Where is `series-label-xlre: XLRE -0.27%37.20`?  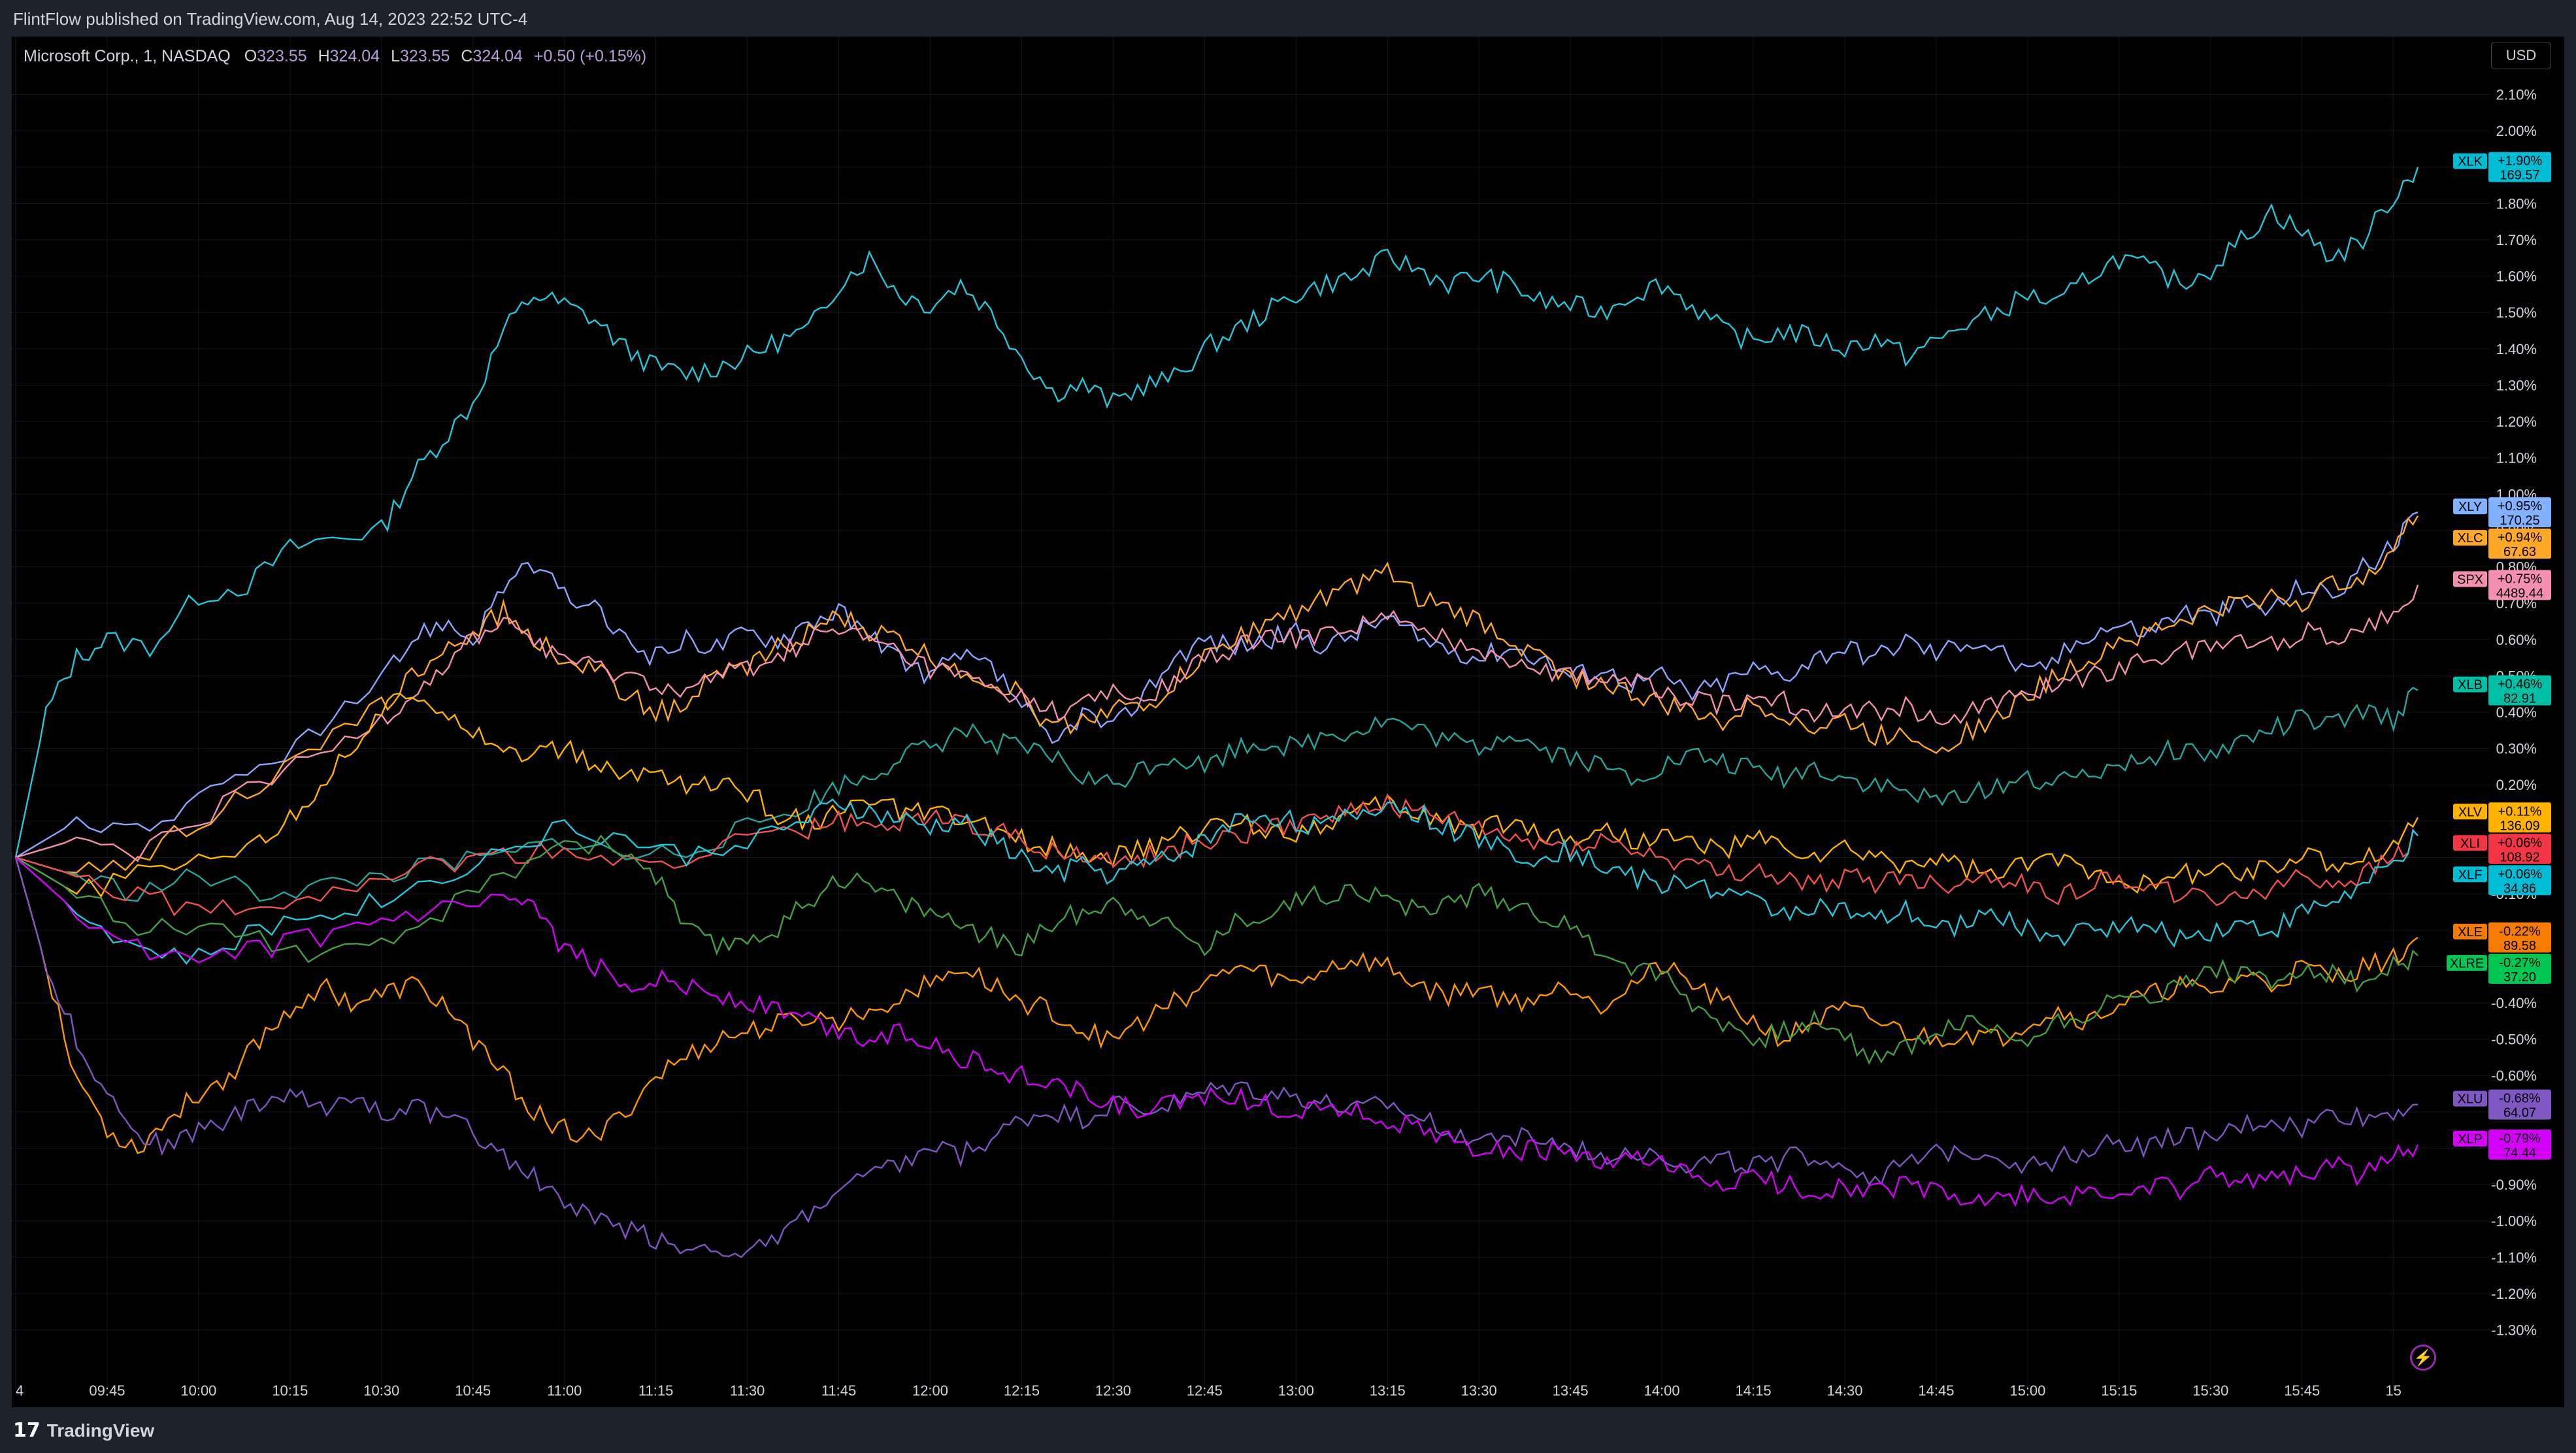 series-label-xlre: XLRE -0.27%37.20 is located at coordinates (2499, 969).